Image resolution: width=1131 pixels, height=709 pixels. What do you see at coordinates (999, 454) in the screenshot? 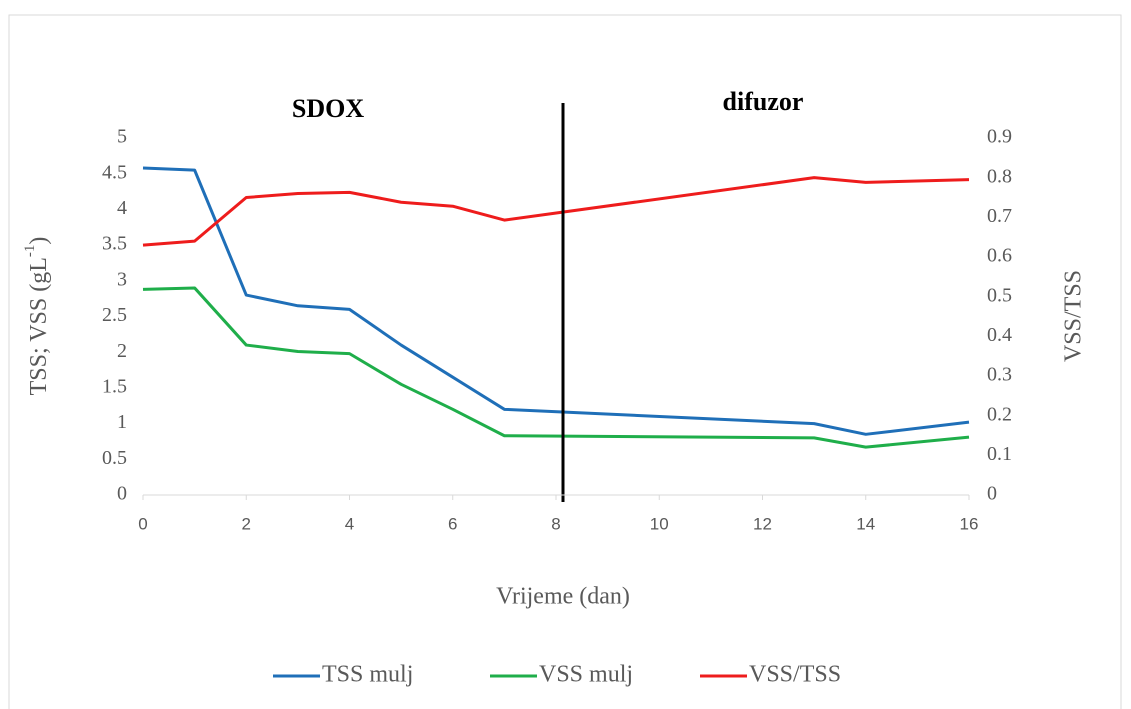
I see `y2-tick-label: 0.1` at bounding box center [999, 454].